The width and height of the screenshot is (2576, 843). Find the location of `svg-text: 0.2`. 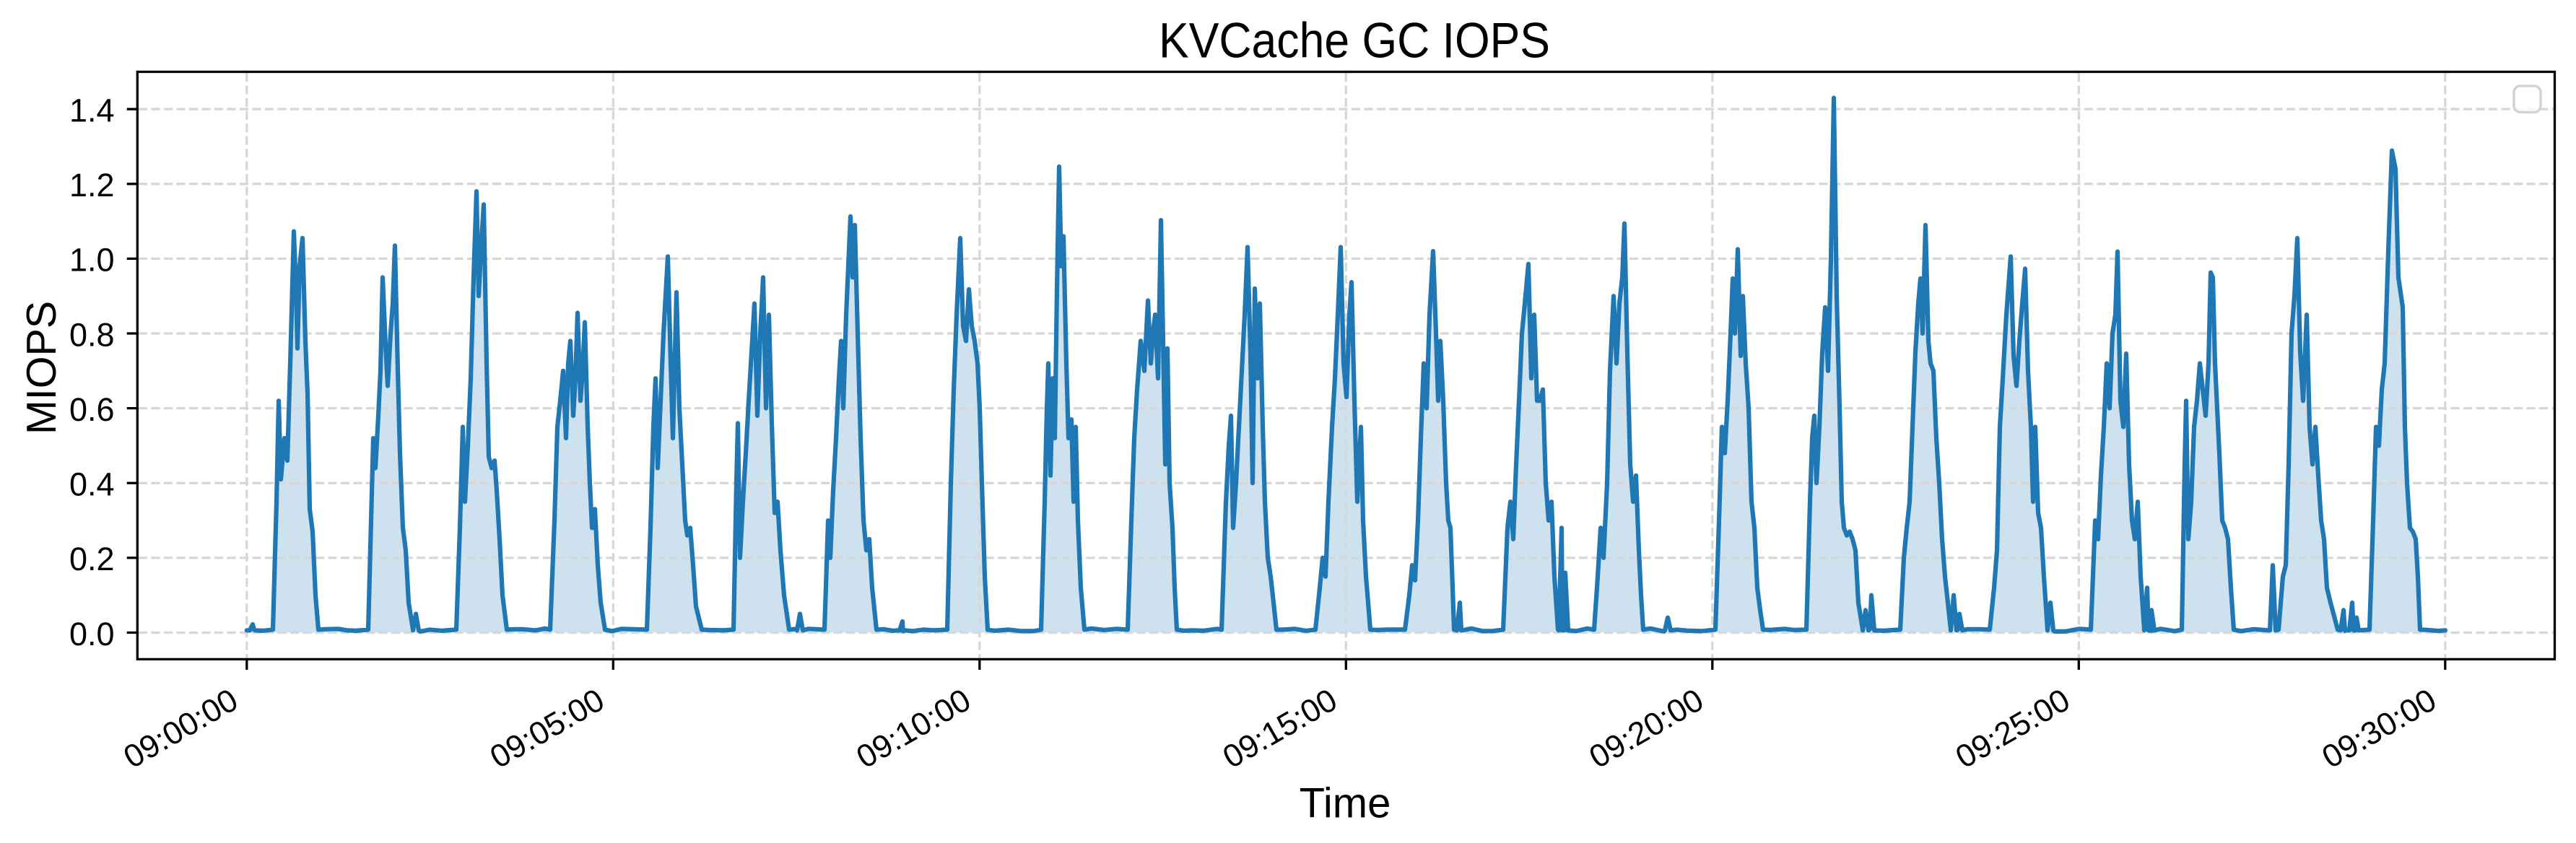

svg-text: 0.2 is located at coordinates (92, 559).